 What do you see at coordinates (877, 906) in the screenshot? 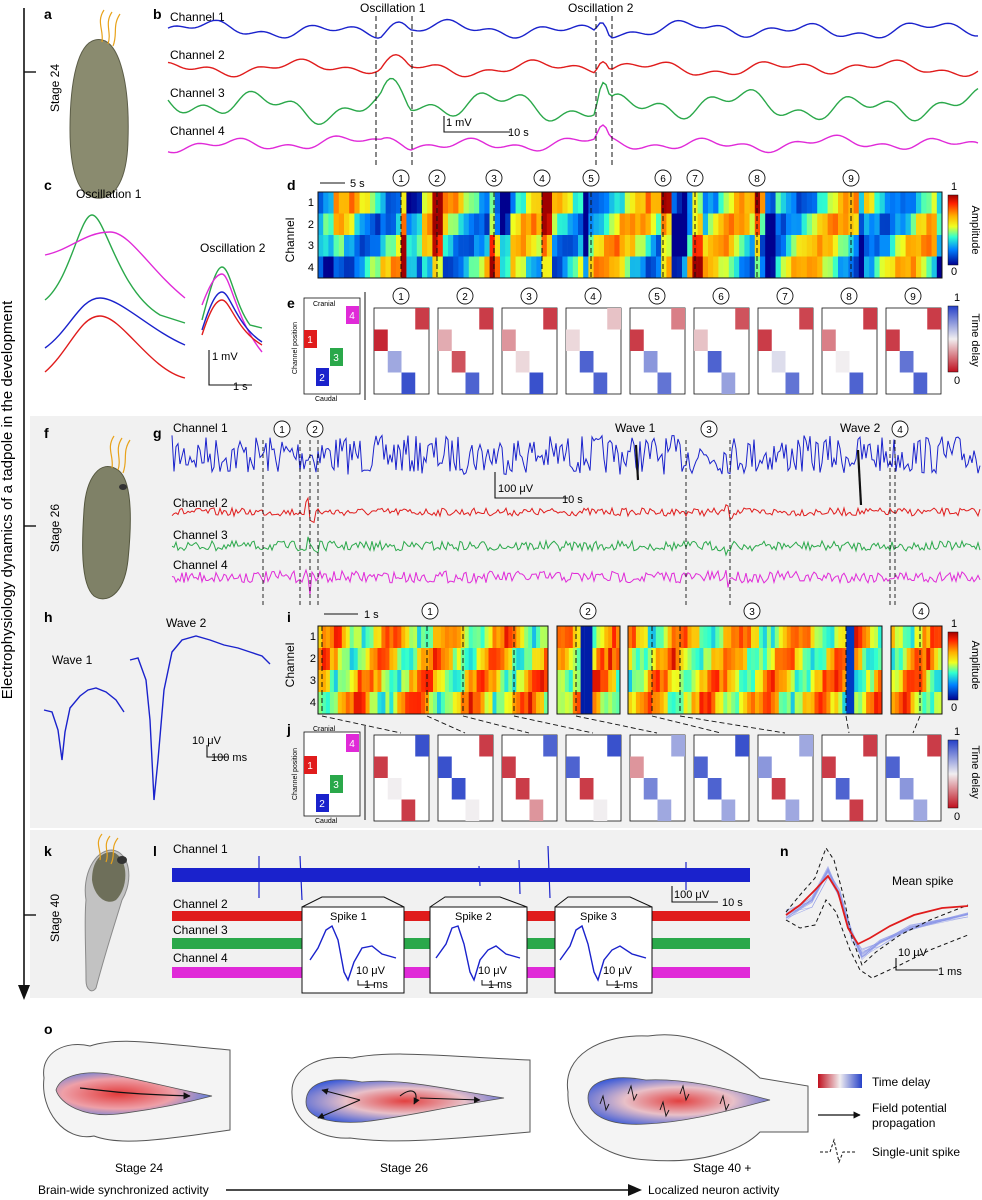
I see `n-upper-bound` at bounding box center [877, 906].